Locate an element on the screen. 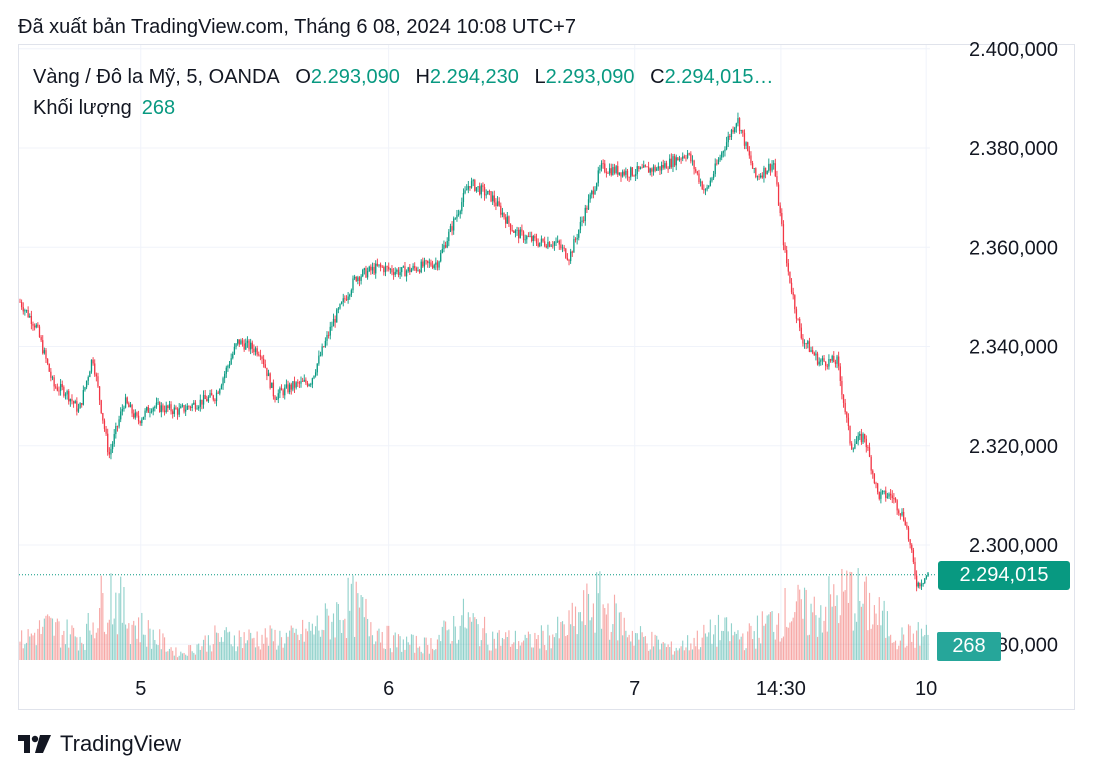 Image resolution: width=1094 pixels, height=774 pixels. symbol-name: Vàng / Đô la Mỹ, 5, OANDA is located at coordinates (156, 77).